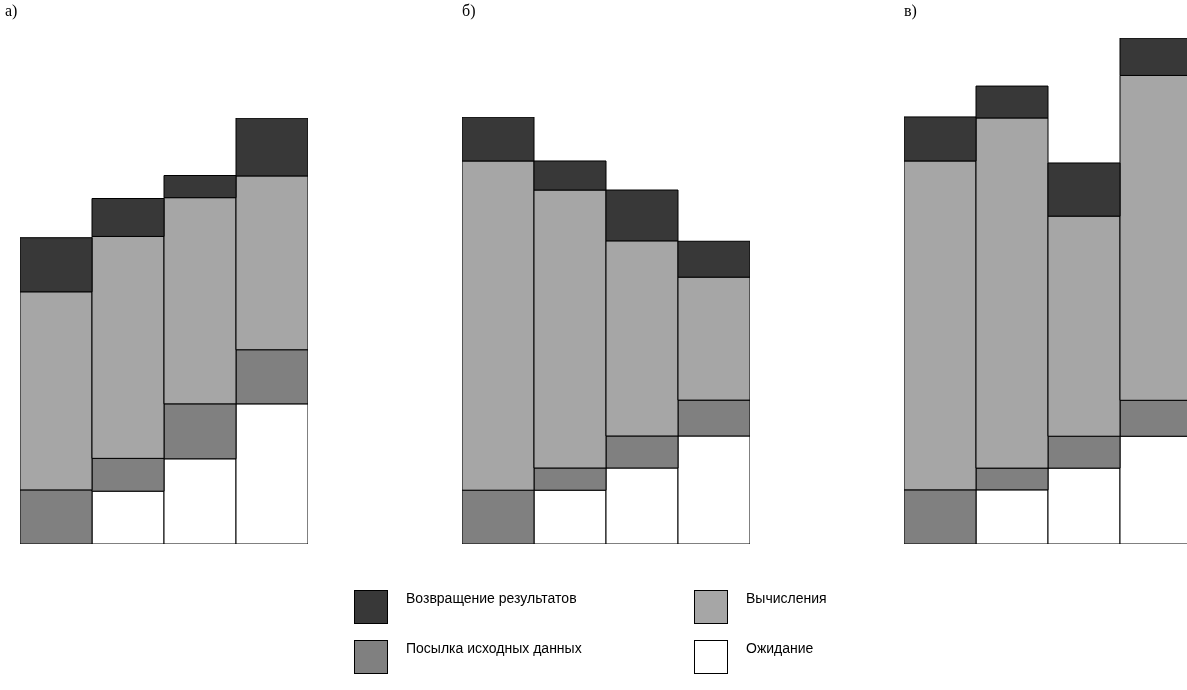  What do you see at coordinates (11, 11) in the screenshot?
I see `chart-title: а)` at bounding box center [11, 11].